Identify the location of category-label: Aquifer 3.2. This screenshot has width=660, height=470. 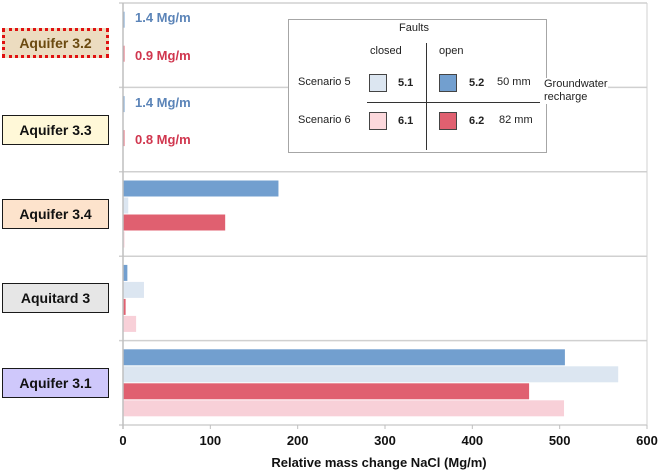
(55, 43).